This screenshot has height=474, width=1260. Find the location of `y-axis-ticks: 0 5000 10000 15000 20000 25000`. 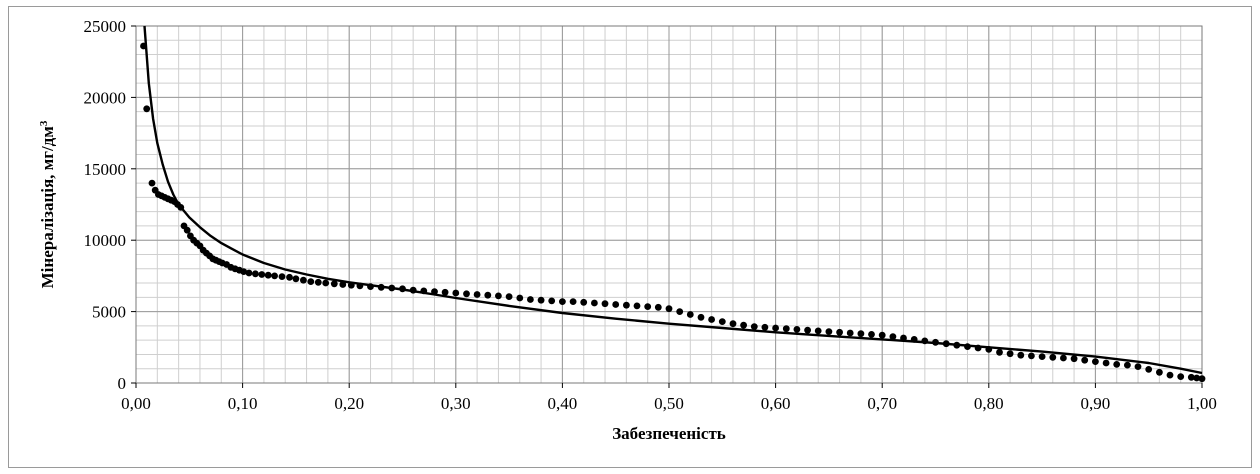

y-axis-ticks: 0 5000 10000 15000 20000 25000 is located at coordinates (110, 205).